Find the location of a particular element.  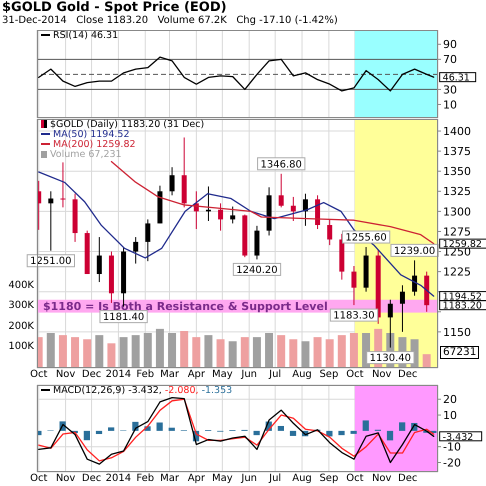

y-tick-label: 20 is located at coordinates (450, 399).